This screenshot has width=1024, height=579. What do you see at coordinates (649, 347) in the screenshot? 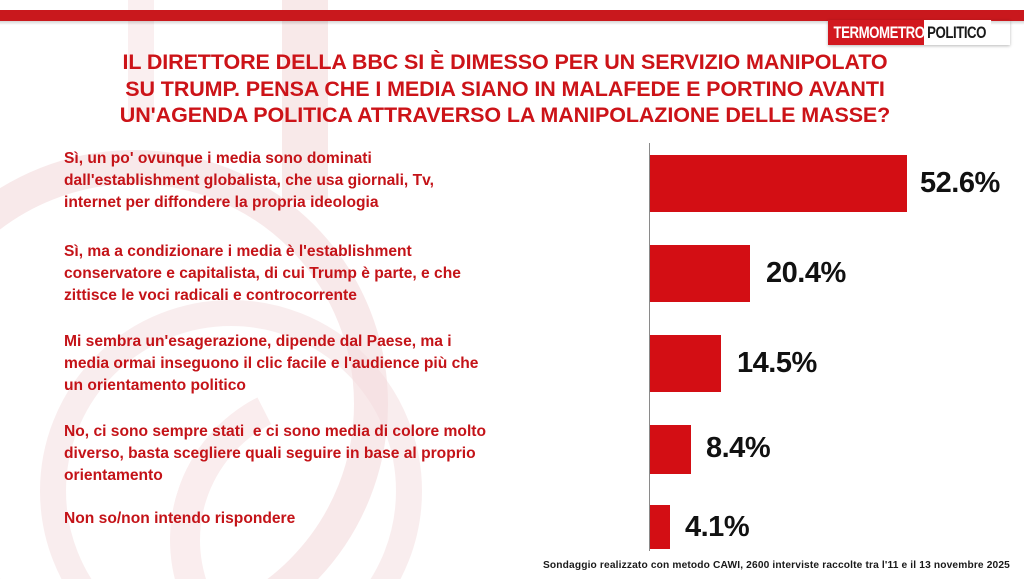
I see `chart-axis-line` at bounding box center [649, 347].